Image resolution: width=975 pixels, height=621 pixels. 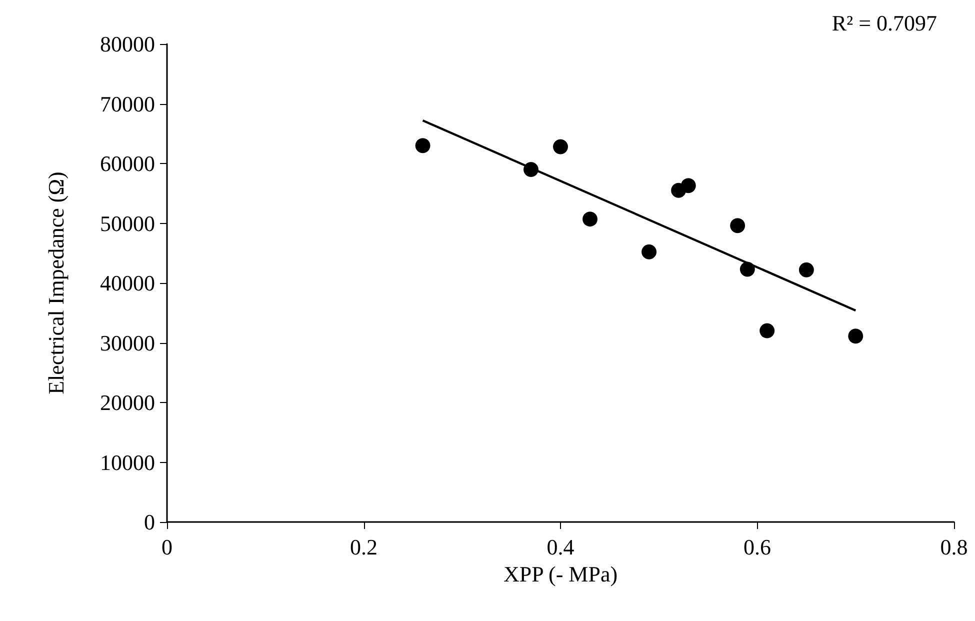 What do you see at coordinates (757, 547) in the screenshot?
I see `x-tick-label: 0.6` at bounding box center [757, 547].